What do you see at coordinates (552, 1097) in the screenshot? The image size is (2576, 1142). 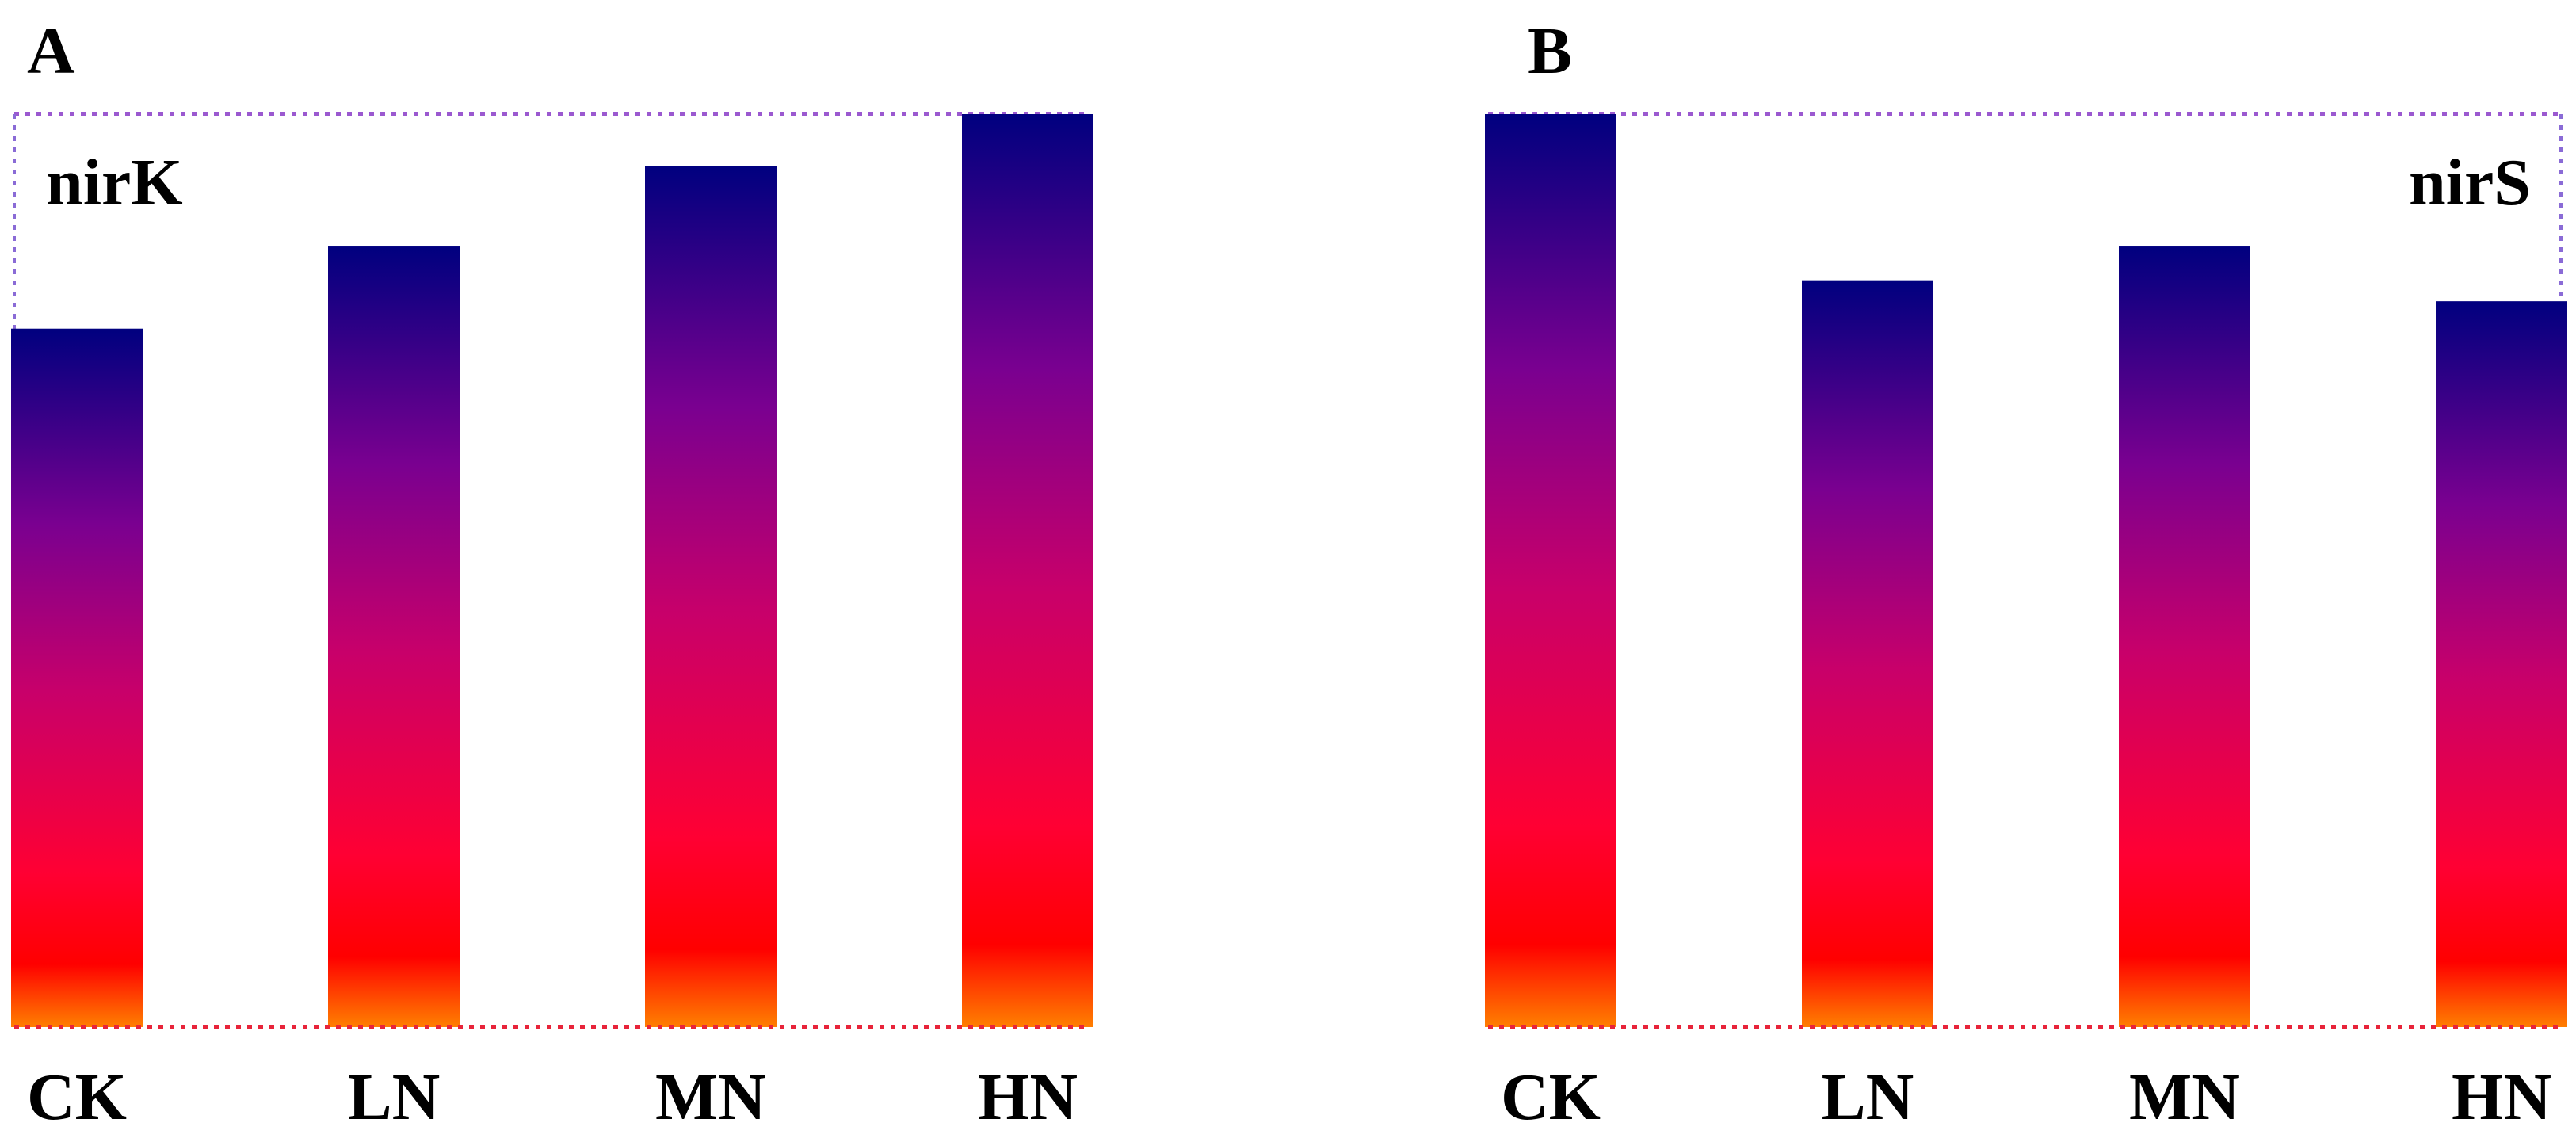 I see `tick-labels-a: CK LN MN HN` at bounding box center [552, 1097].